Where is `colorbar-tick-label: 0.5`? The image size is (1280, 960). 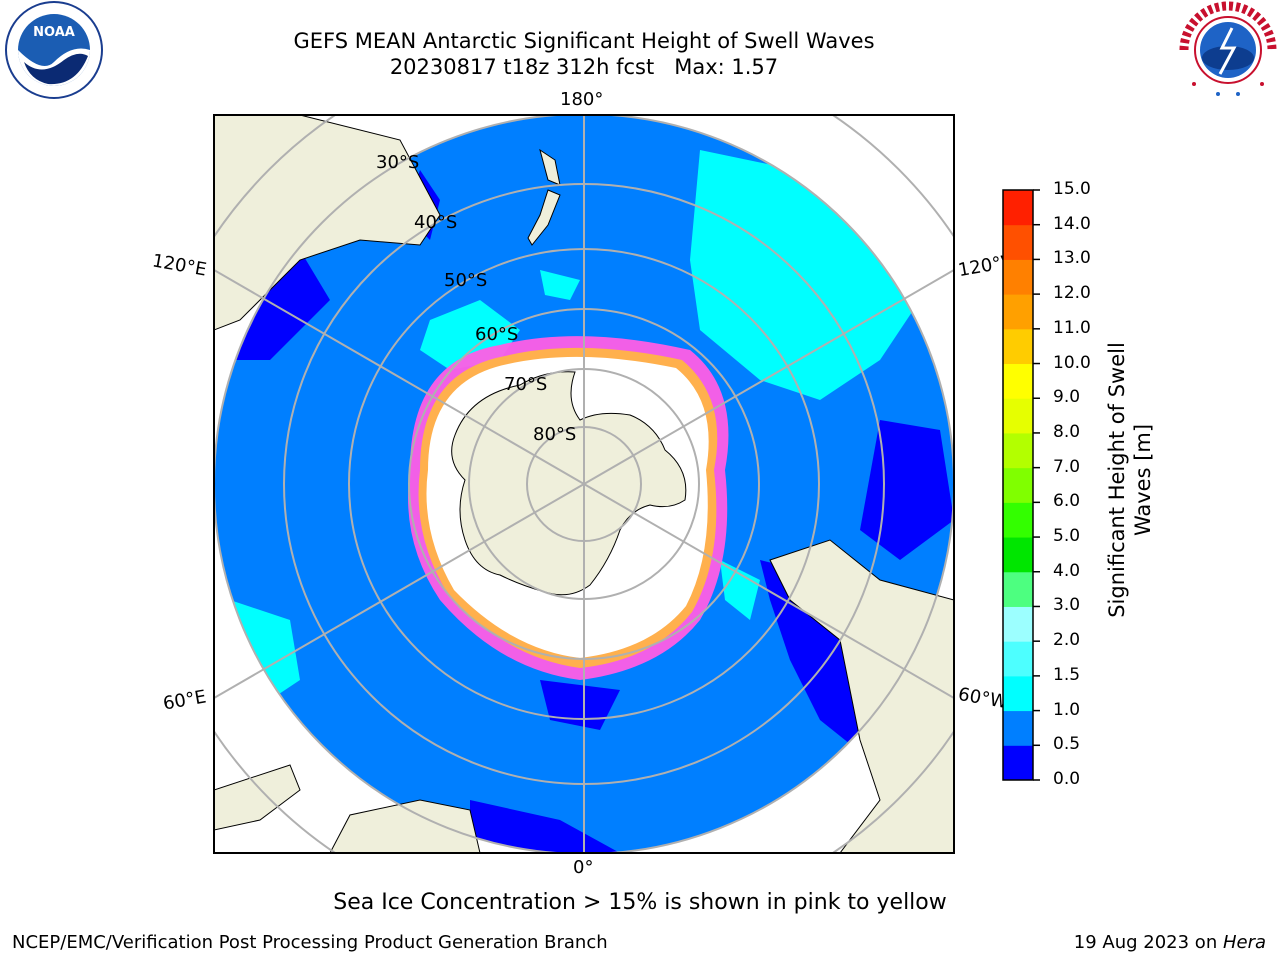 colorbar-tick-label: 0.5 is located at coordinates (1067, 744).